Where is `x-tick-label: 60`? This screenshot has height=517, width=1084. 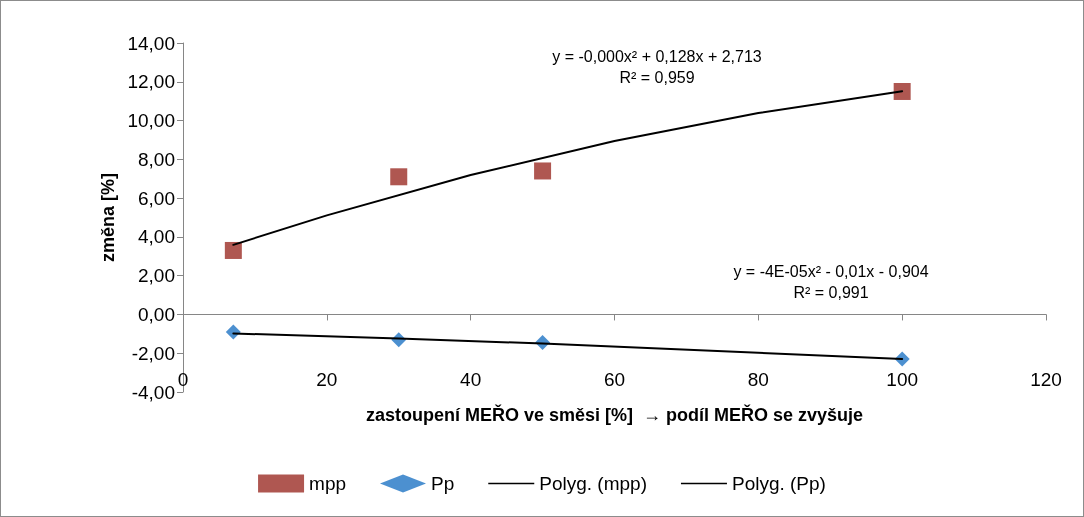
x-tick-label: 60 is located at coordinates (614, 379).